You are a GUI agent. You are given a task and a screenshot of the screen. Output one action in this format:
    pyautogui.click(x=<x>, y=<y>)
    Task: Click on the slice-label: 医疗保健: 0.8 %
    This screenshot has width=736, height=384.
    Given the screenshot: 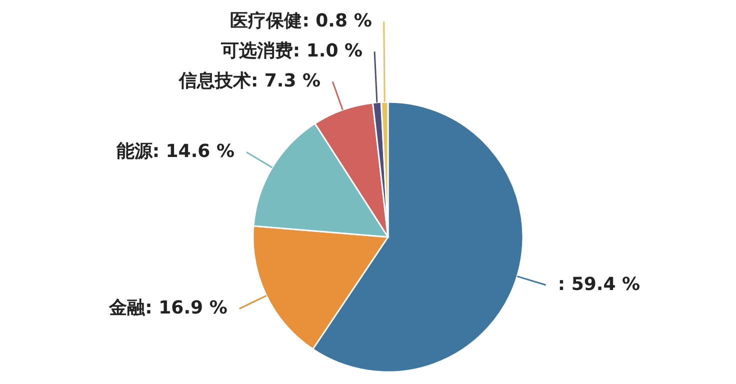 What is the action you would take?
    pyautogui.click(x=301, y=21)
    